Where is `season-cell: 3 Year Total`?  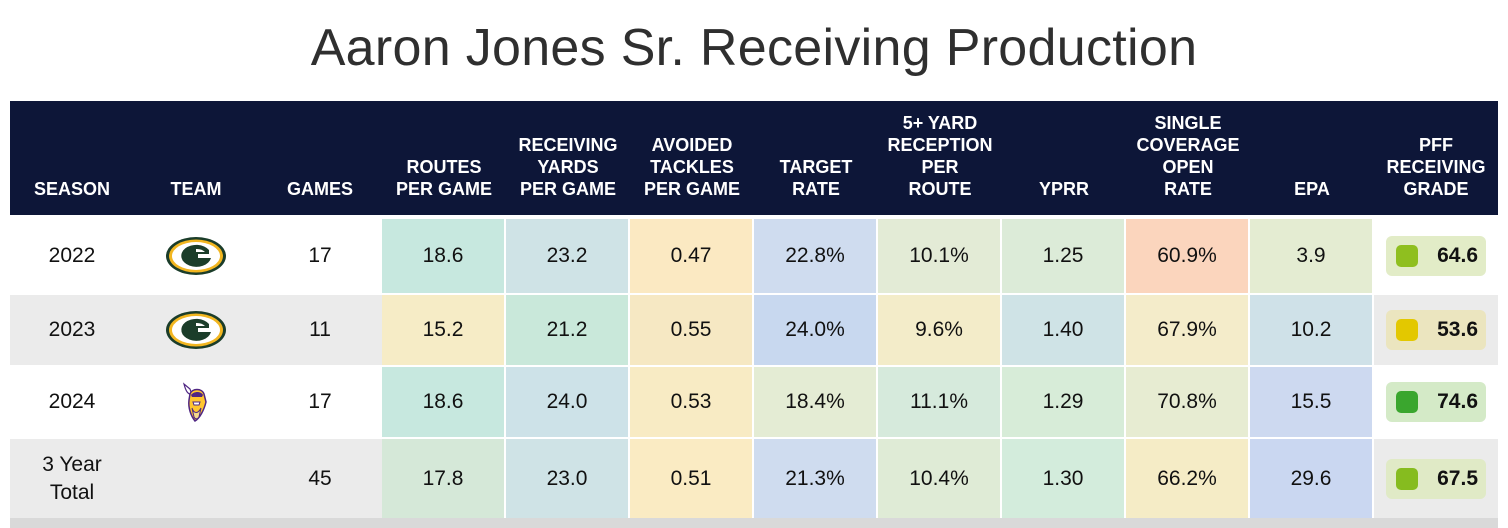 season-cell: 3 Year Total is located at coordinates (72, 478).